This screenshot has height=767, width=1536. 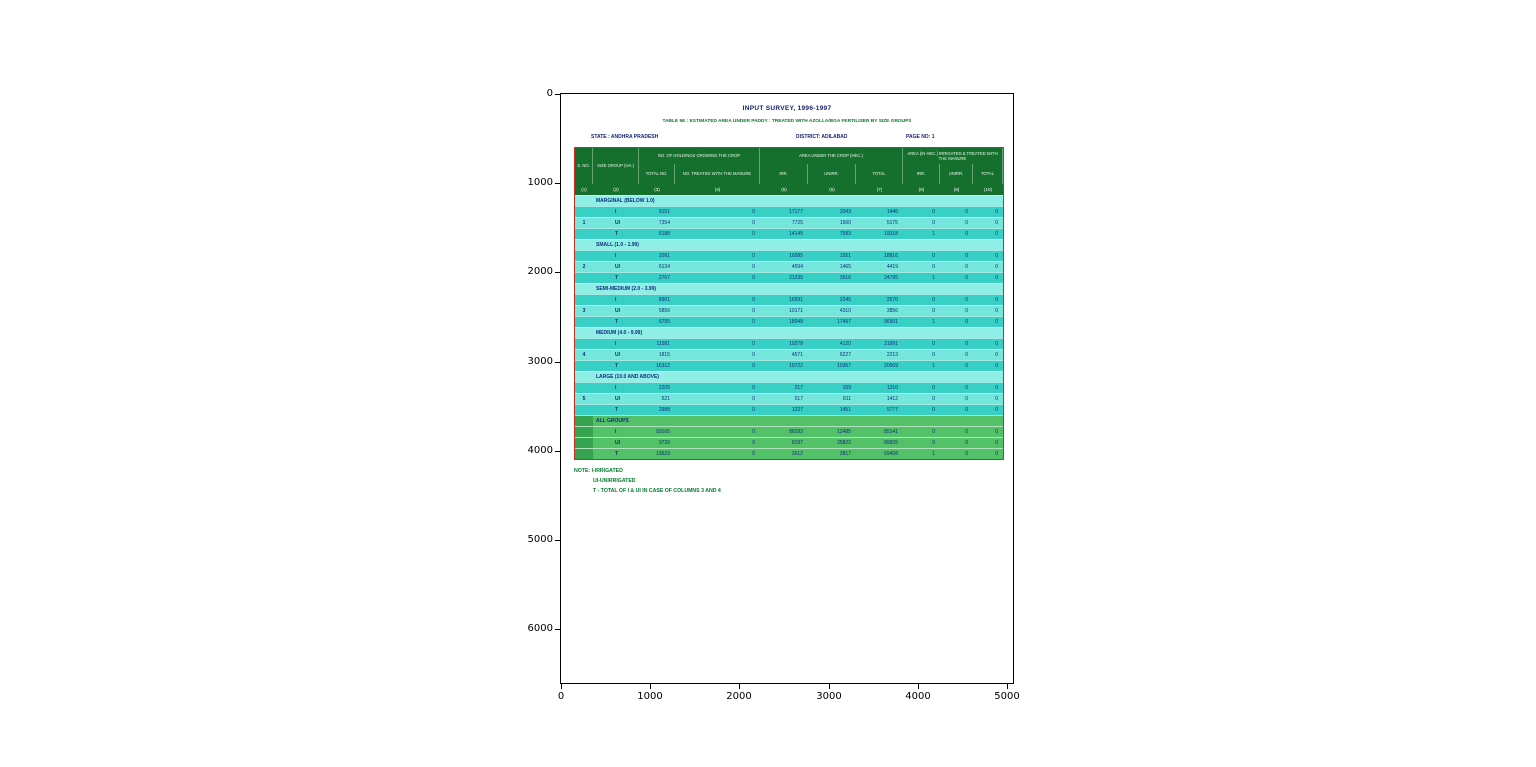 I want to click on table-row: T 19623 0 2612 2817 69408 1 0 0, so click(x=789, y=453).